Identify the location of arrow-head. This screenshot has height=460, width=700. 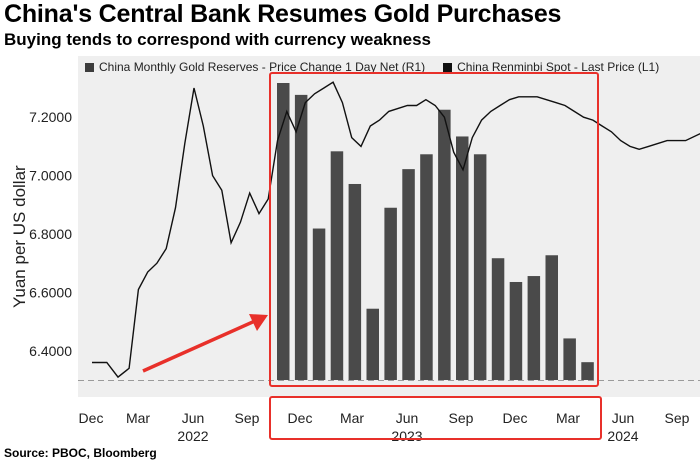
(258, 322).